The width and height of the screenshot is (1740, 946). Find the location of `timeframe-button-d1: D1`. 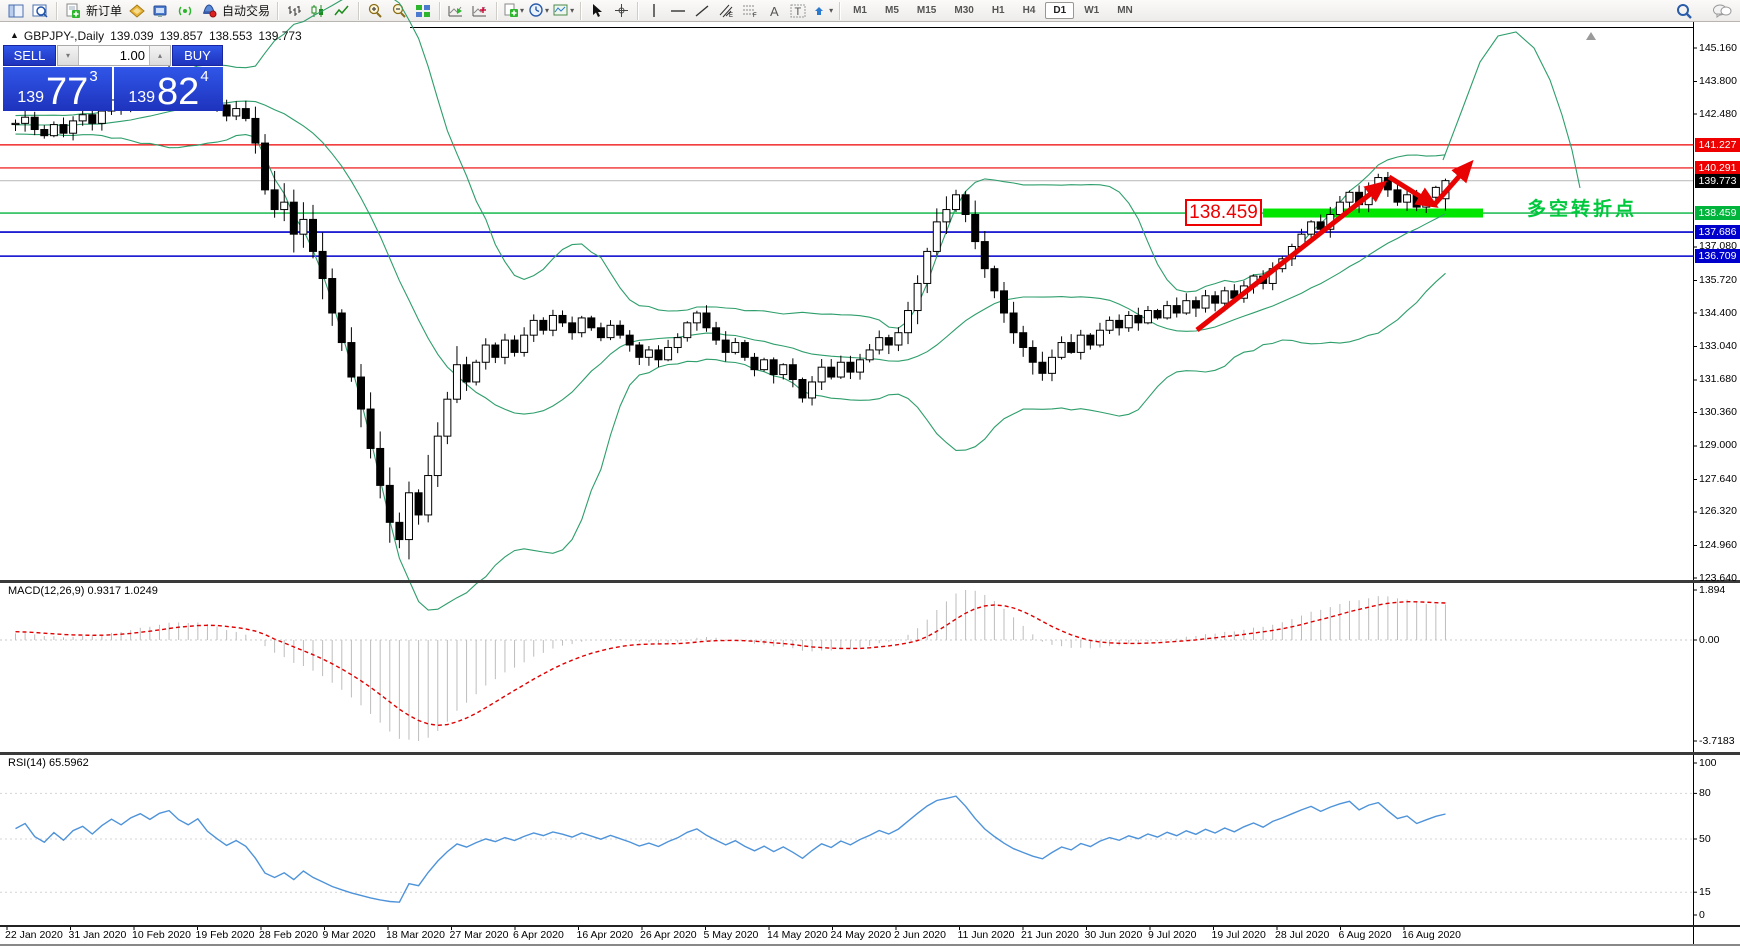

timeframe-button-d1: D1 is located at coordinates (1060, 10).